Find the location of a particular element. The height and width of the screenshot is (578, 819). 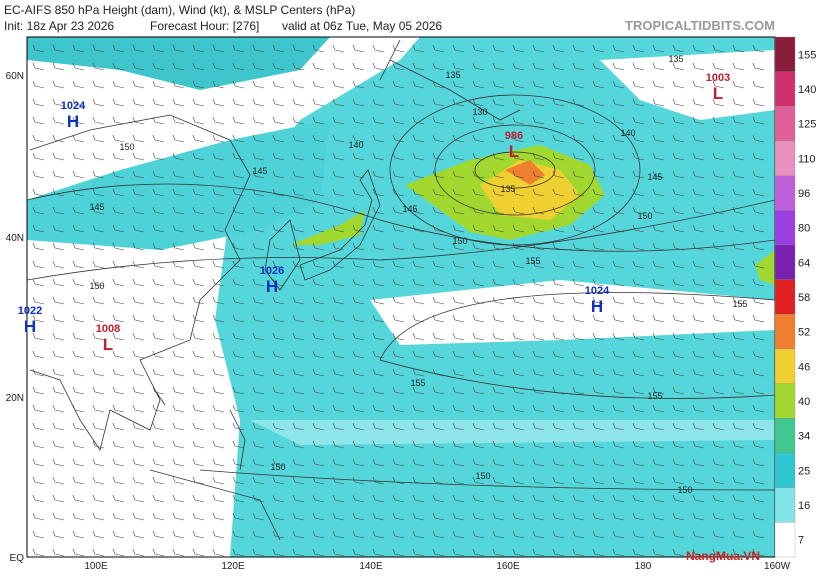

center-value: 1024 is located at coordinates (73, 106).